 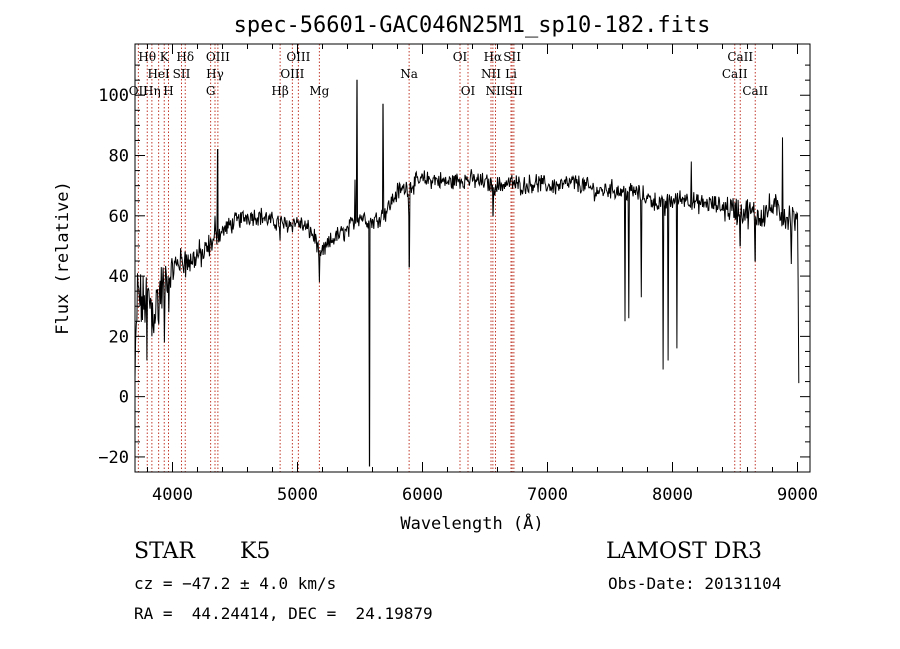 What do you see at coordinates (235, 583) in the screenshot?
I see `redshift-velocity: cz = −47.2 ± 4.0 km/s` at bounding box center [235, 583].